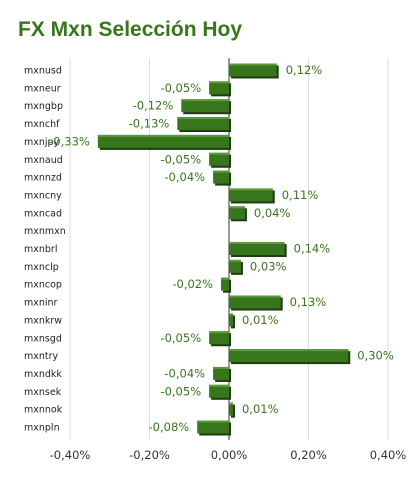  Describe the element at coordinates (43, 178) in the screenshot. I see `category-label: mxnnzd` at that location.